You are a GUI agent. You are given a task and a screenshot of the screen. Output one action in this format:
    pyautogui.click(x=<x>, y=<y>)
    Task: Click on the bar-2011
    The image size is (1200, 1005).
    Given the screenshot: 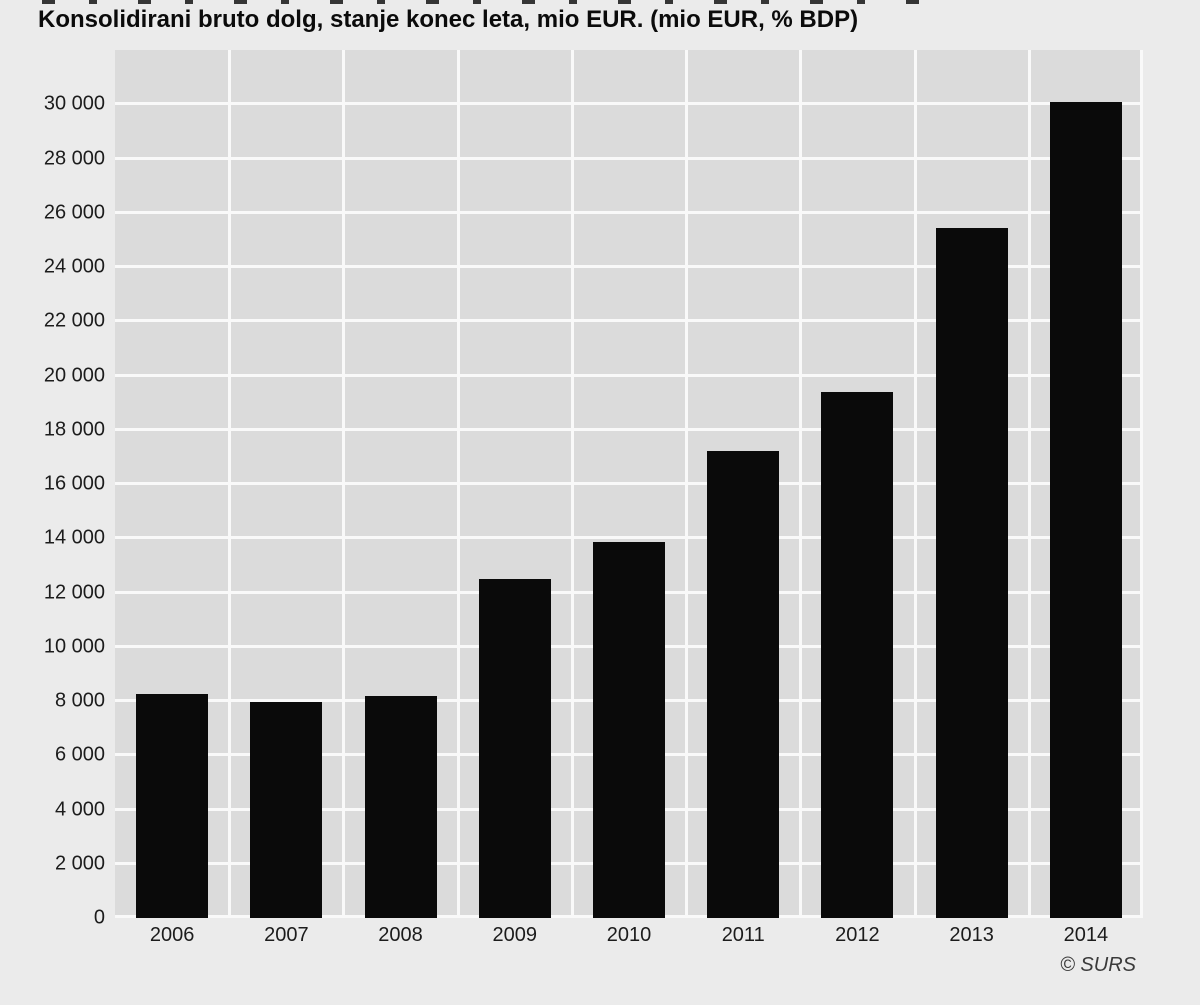 What is the action you would take?
    pyautogui.click(x=743, y=684)
    